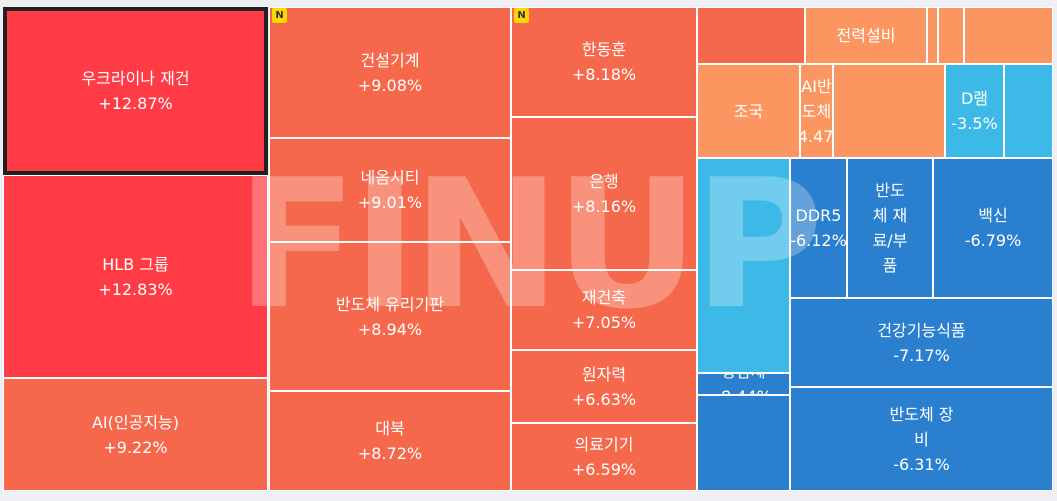  I want to click on tile-name: 반도체 장, so click(921, 414).